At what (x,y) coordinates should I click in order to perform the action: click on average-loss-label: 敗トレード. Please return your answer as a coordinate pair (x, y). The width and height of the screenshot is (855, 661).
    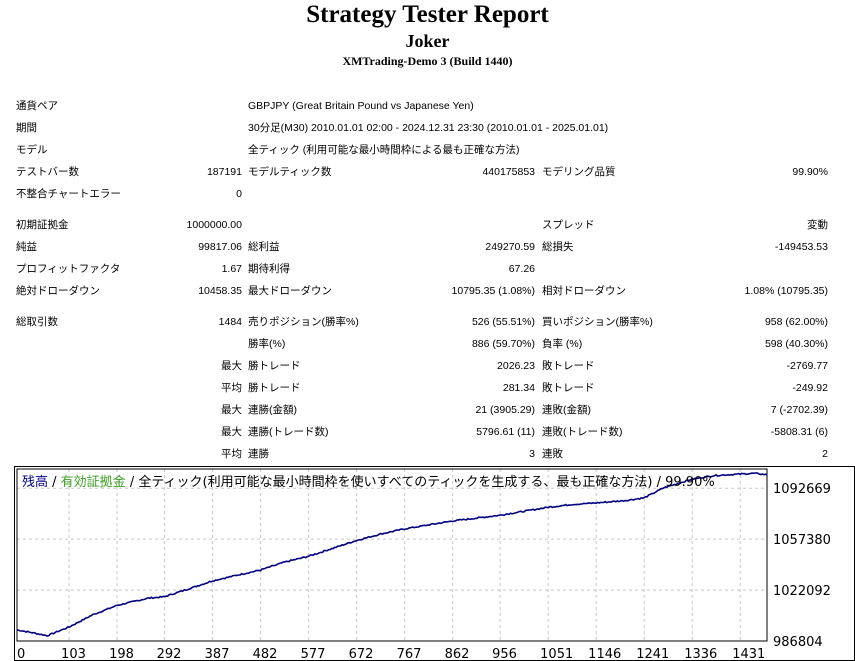
    Looking at the image, I should click on (568, 388).